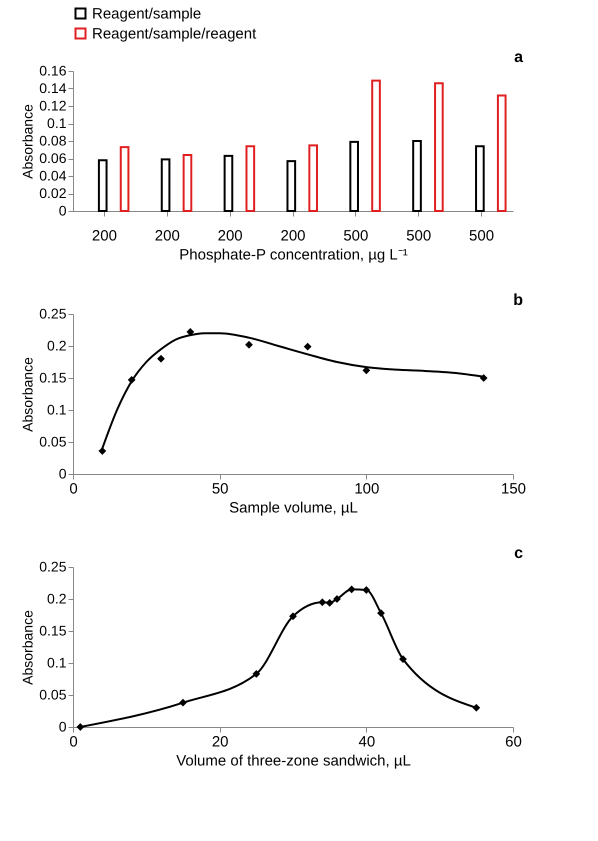 Image resolution: width=598 pixels, height=841 pixels. I want to click on text: c, so click(519, 553).